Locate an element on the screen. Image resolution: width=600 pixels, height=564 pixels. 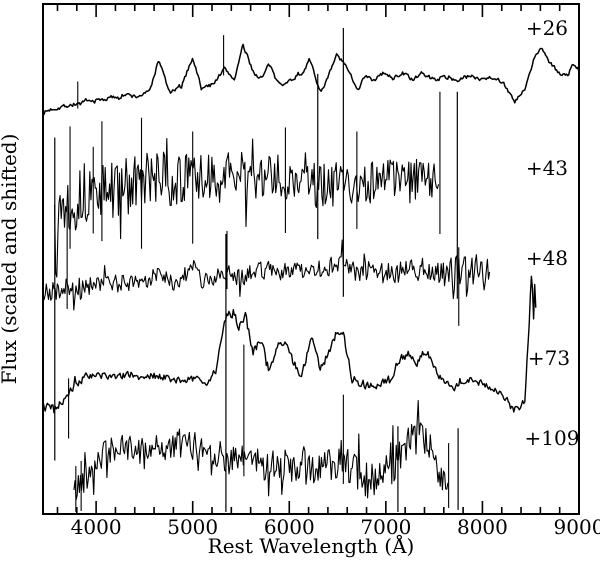
epoch-label-+109: +109 is located at coordinates (551, 438).